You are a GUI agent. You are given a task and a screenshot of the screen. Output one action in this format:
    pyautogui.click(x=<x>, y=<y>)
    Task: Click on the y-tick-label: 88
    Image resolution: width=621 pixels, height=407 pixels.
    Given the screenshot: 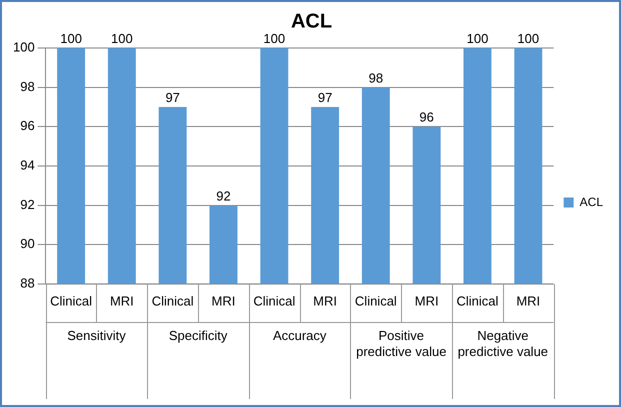 What is the action you would take?
    pyautogui.click(x=27, y=283)
    